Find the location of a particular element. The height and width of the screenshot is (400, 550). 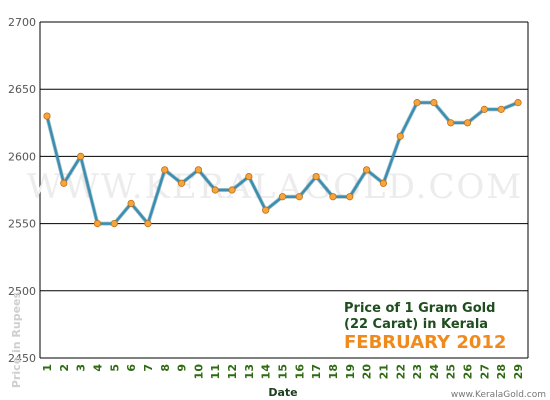

x-tick-label: 29 is located at coordinates (518, 371).